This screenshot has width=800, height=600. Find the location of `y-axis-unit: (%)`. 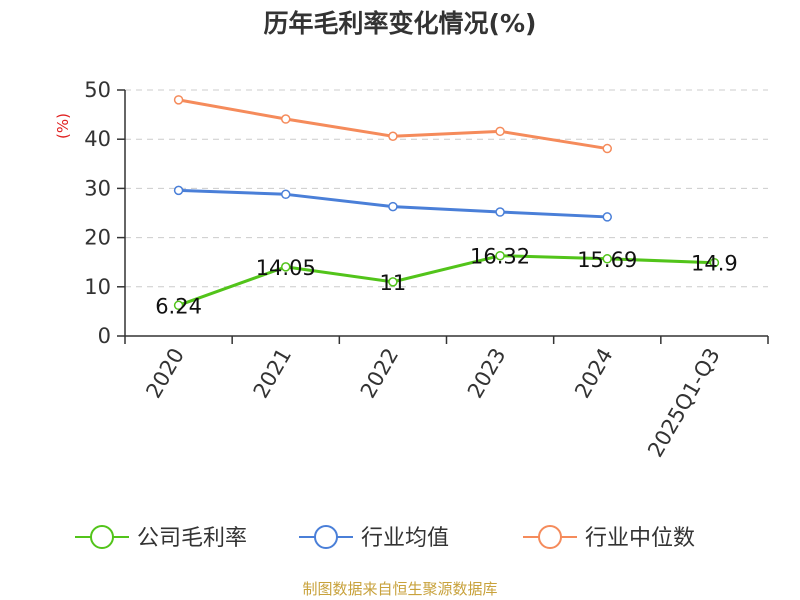

y-axis-unit: (%) is located at coordinates (63, 126).